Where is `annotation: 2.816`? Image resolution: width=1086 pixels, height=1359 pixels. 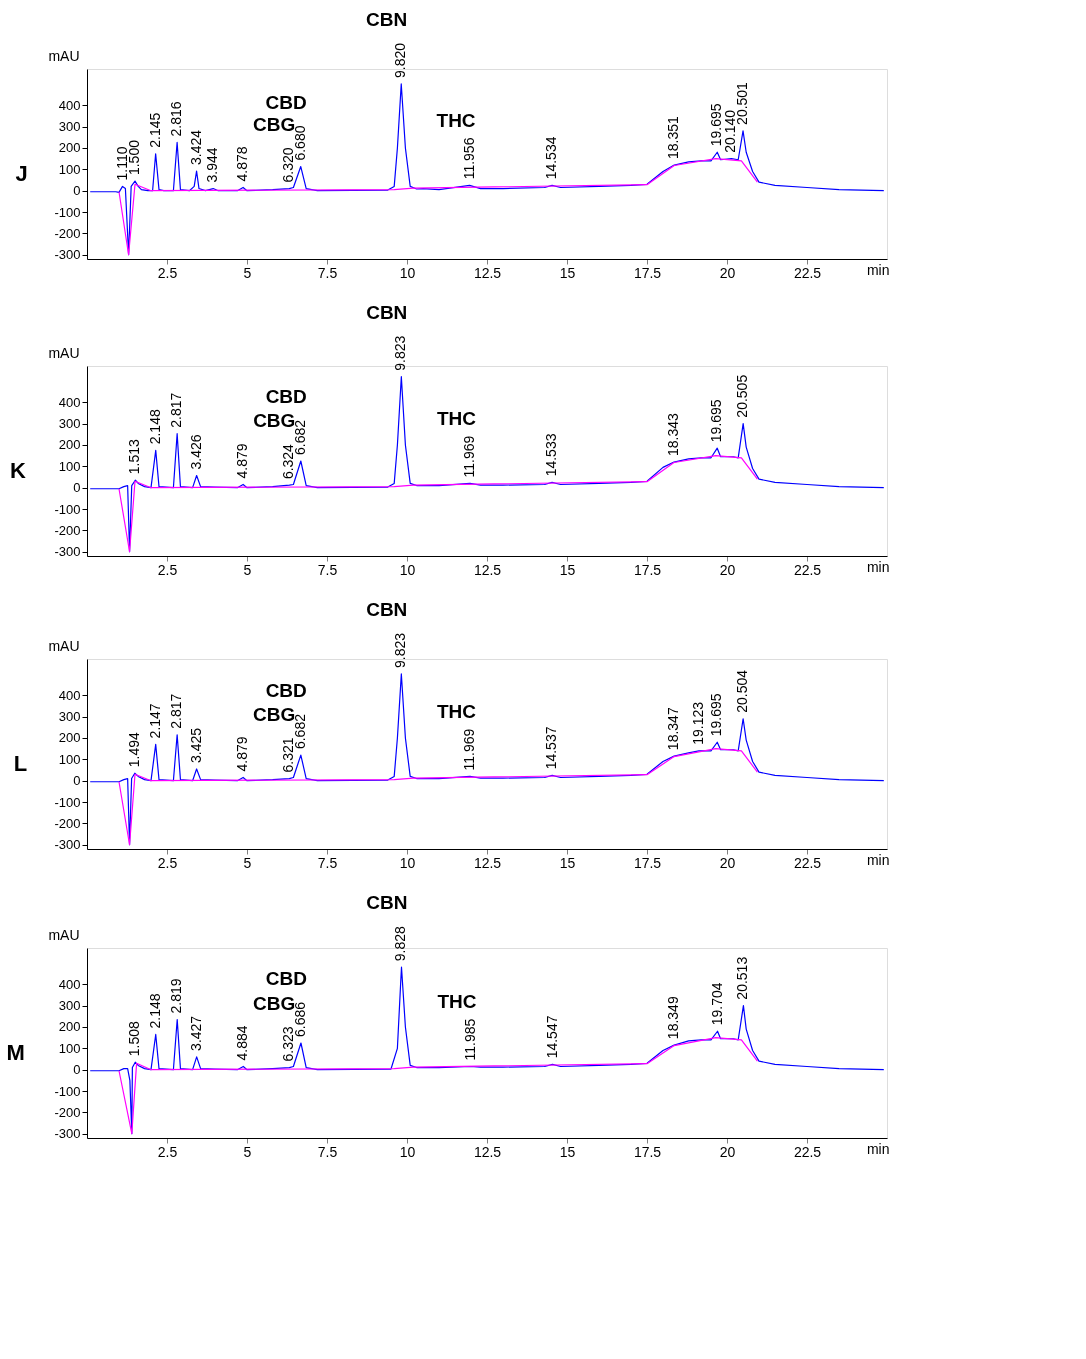
annotation: 2.816 is located at coordinates (176, 119).